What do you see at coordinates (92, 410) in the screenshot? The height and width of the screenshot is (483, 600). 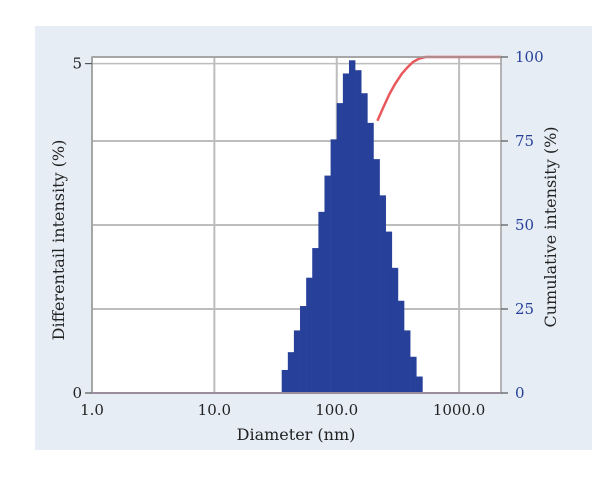 I see `x-tick-label: 1.0` at bounding box center [92, 410].